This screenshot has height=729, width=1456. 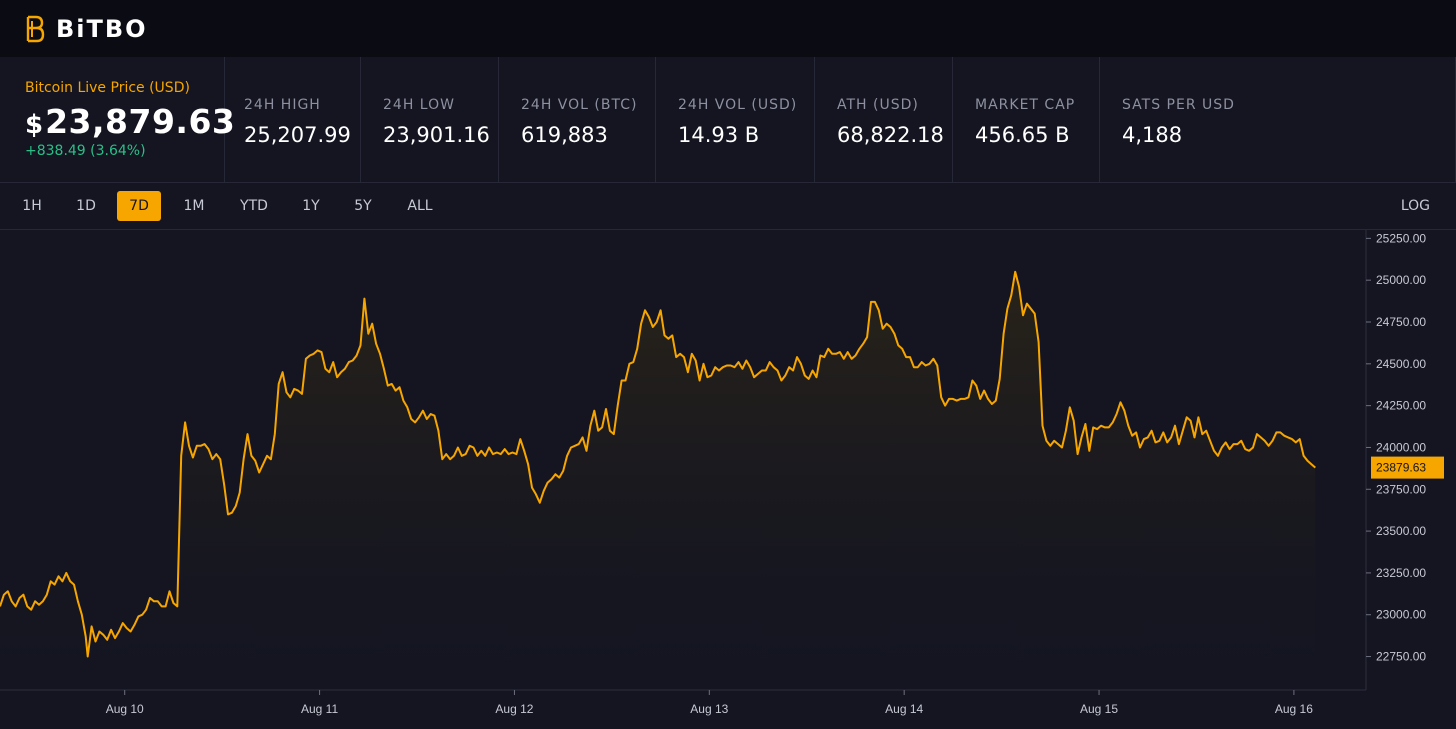 What do you see at coordinates (579, 105) in the screenshot?
I see `stat-label: 24H VOL (BTC)` at bounding box center [579, 105].